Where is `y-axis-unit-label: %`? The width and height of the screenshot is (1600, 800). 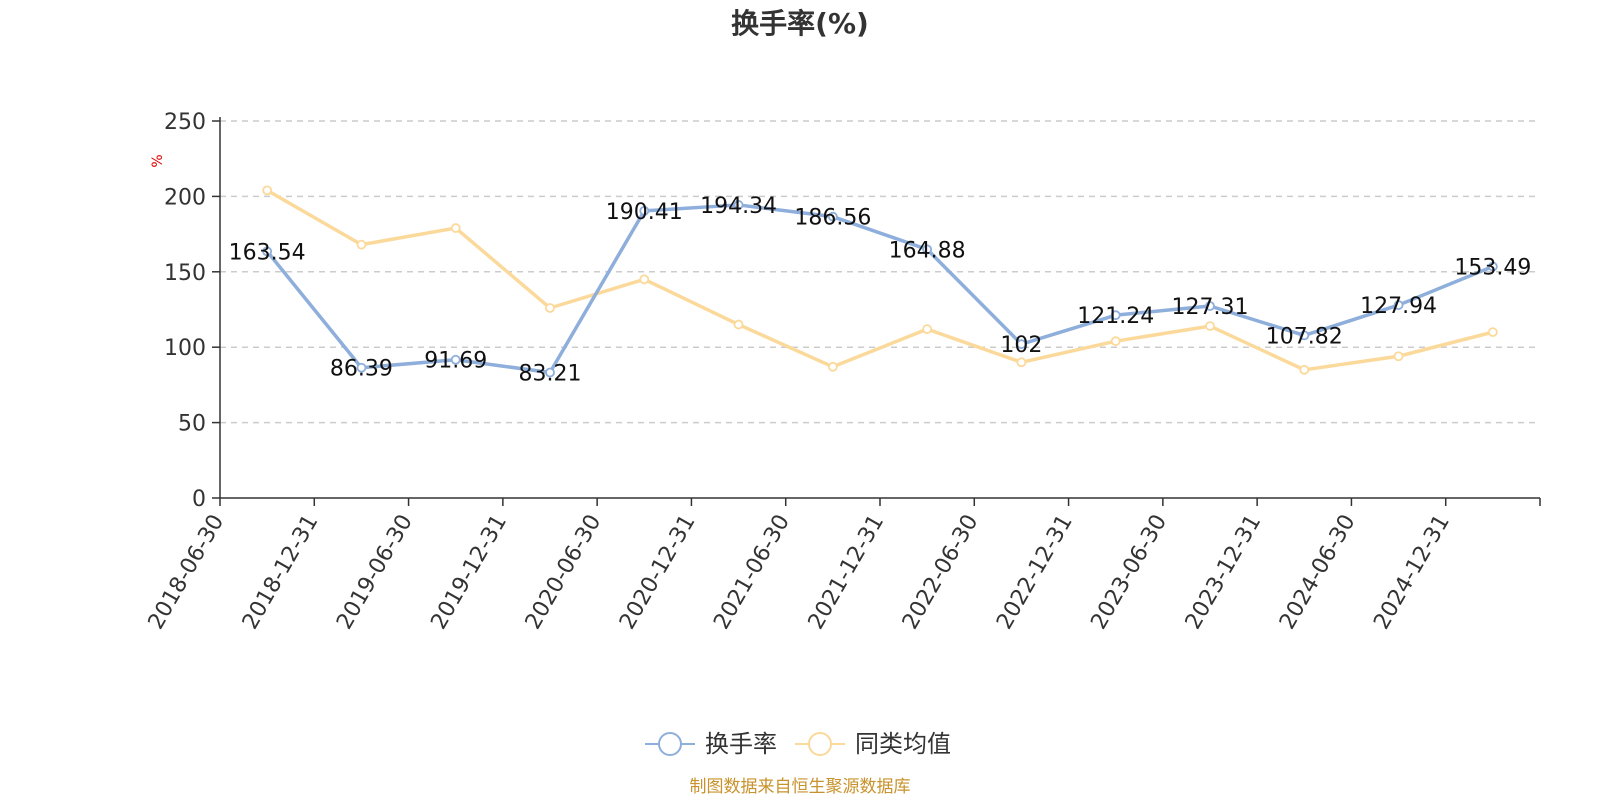
y-axis-unit-label: % is located at coordinates (158, 160).